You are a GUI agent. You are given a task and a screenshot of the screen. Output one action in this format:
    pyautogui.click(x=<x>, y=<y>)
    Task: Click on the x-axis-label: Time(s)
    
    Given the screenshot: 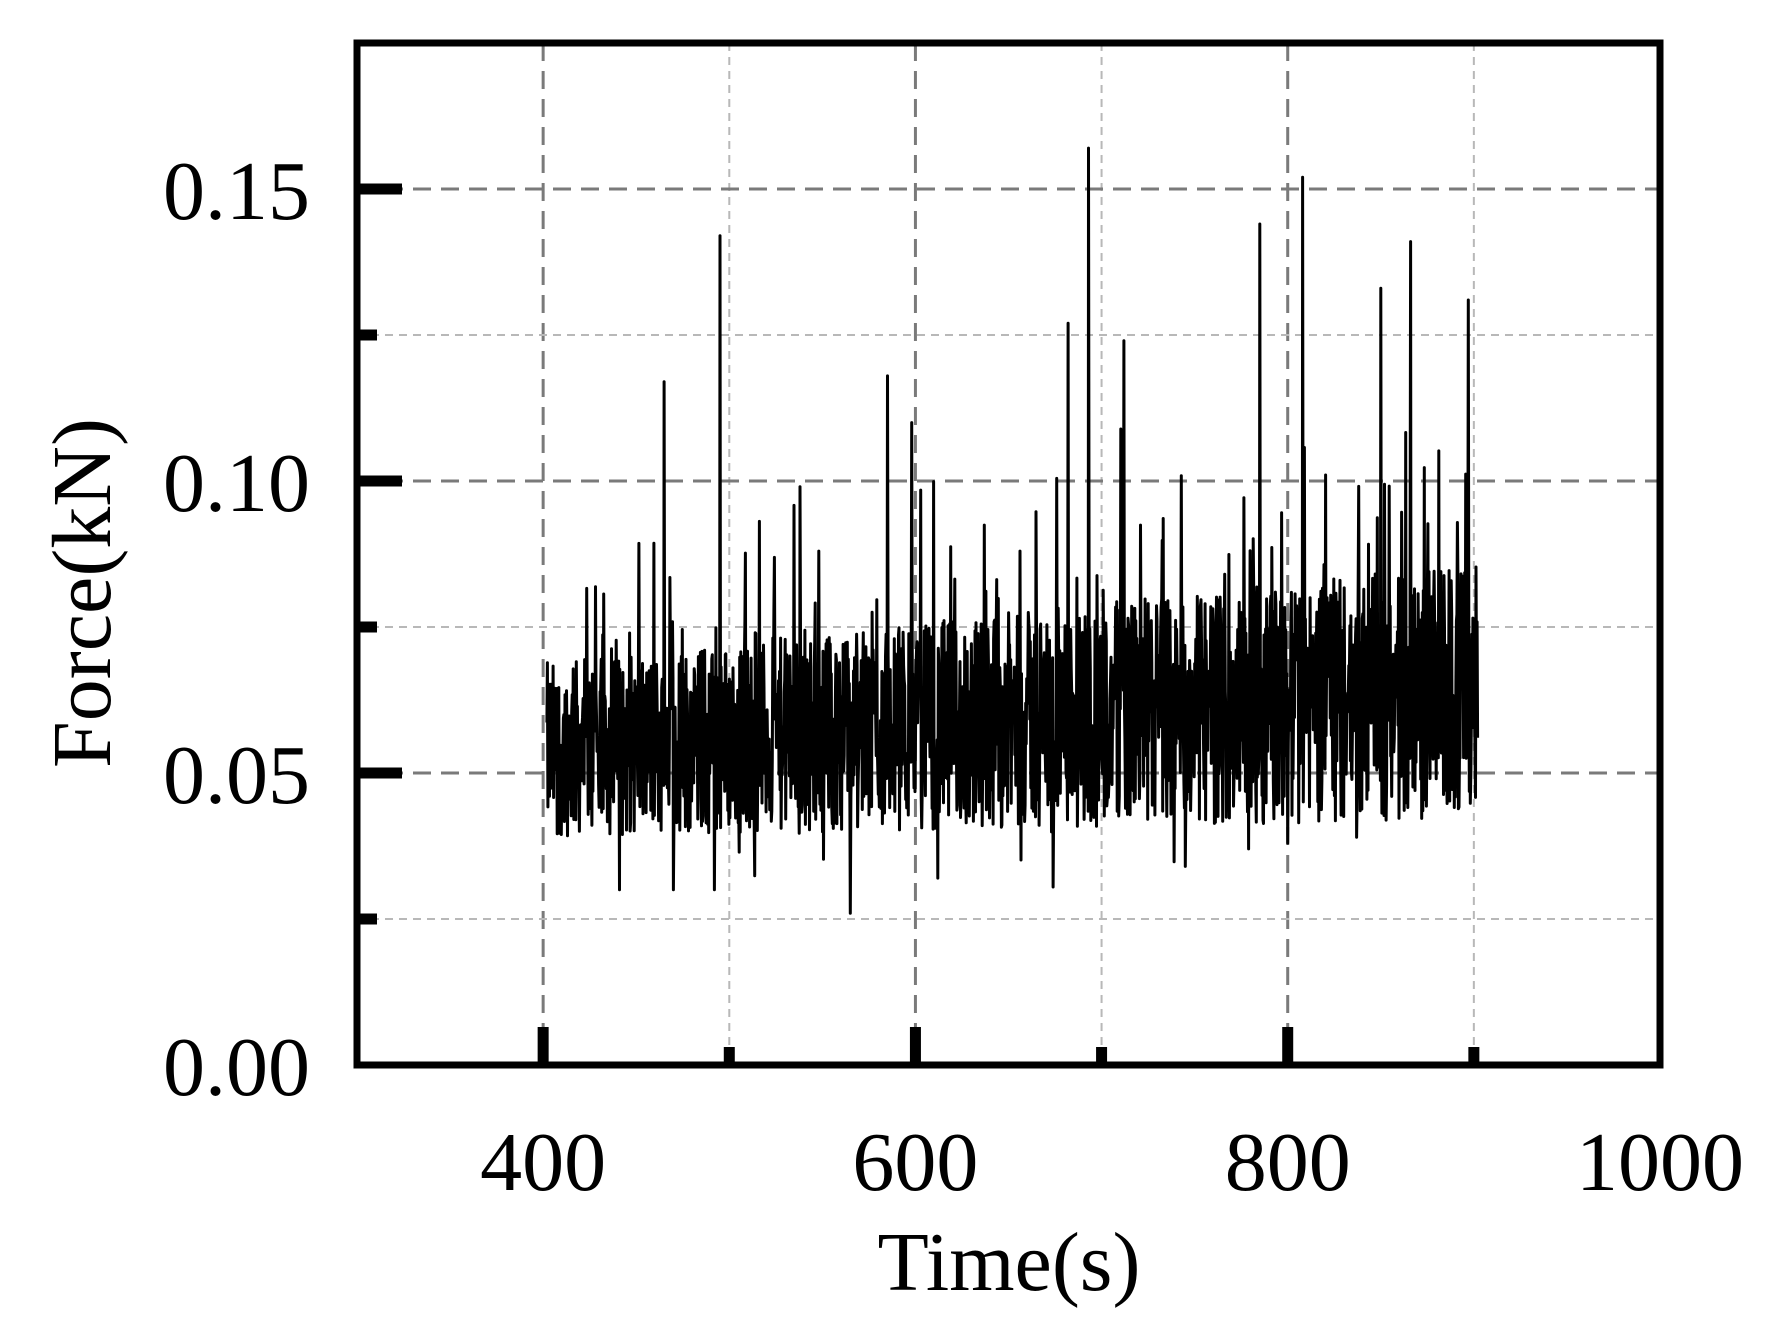 What is the action you would take?
    pyautogui.click(x=1009, y=1262)
    